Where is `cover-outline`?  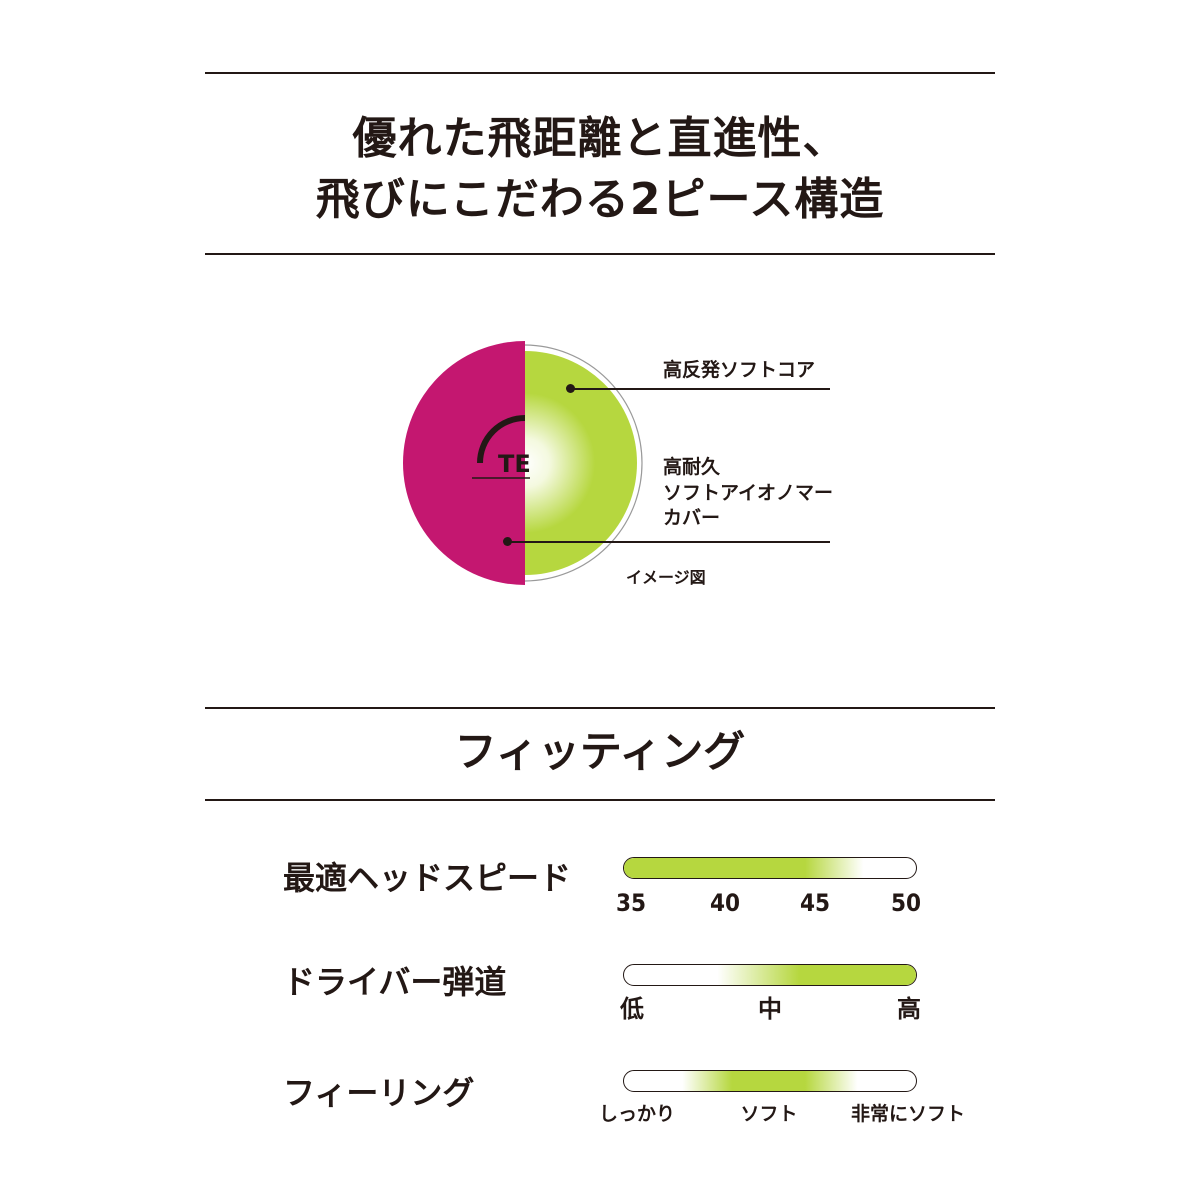 cover-outline is located at coordinates (584, 463).